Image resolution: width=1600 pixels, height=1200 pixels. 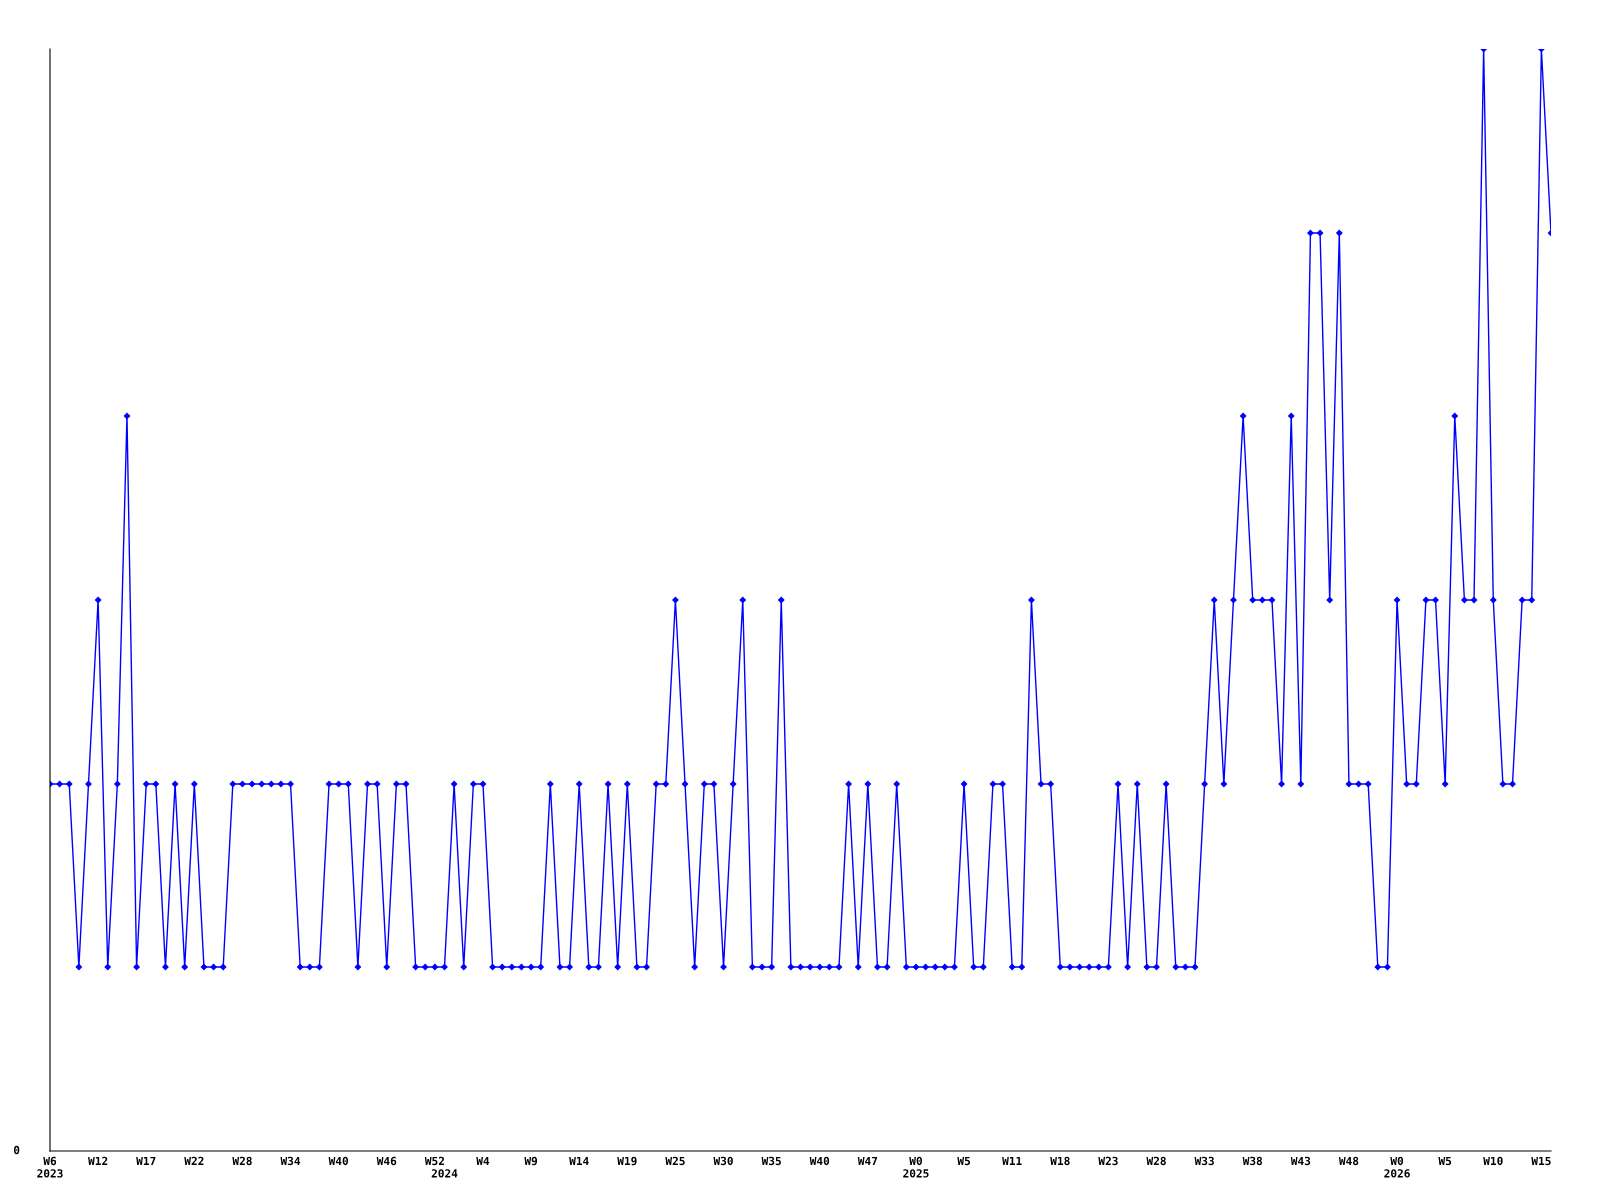 What do you see at coordinates (723, 1161) in the screenshot?
I see `x-tick-label: W30` at bounding box center [723, 1161].